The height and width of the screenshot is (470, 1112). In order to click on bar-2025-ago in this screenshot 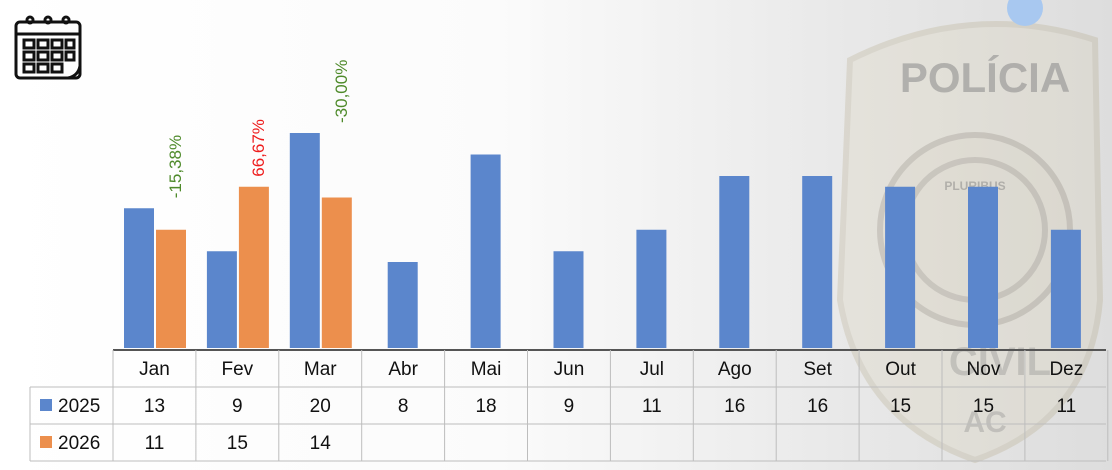, I will do `click(734, 262)`.